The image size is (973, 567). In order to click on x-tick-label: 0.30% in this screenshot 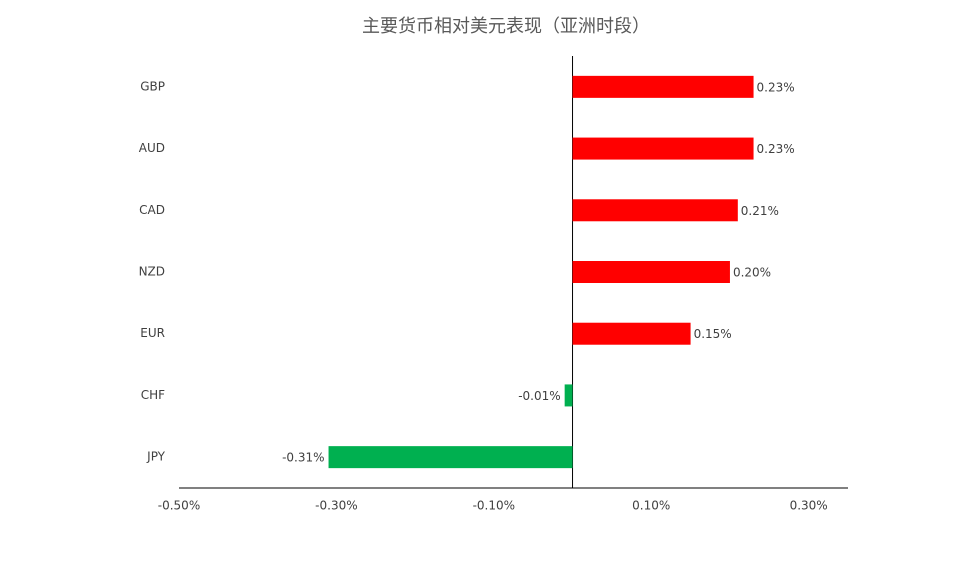, I will do `click(809, 506)`.